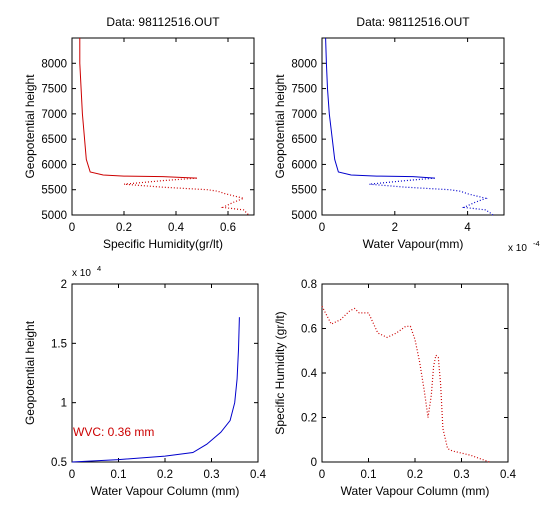  What do you see at coordinates (309, 419) in the screenshot?
I see `y-tick-label: 0.2` at bounding box center [309, 419].